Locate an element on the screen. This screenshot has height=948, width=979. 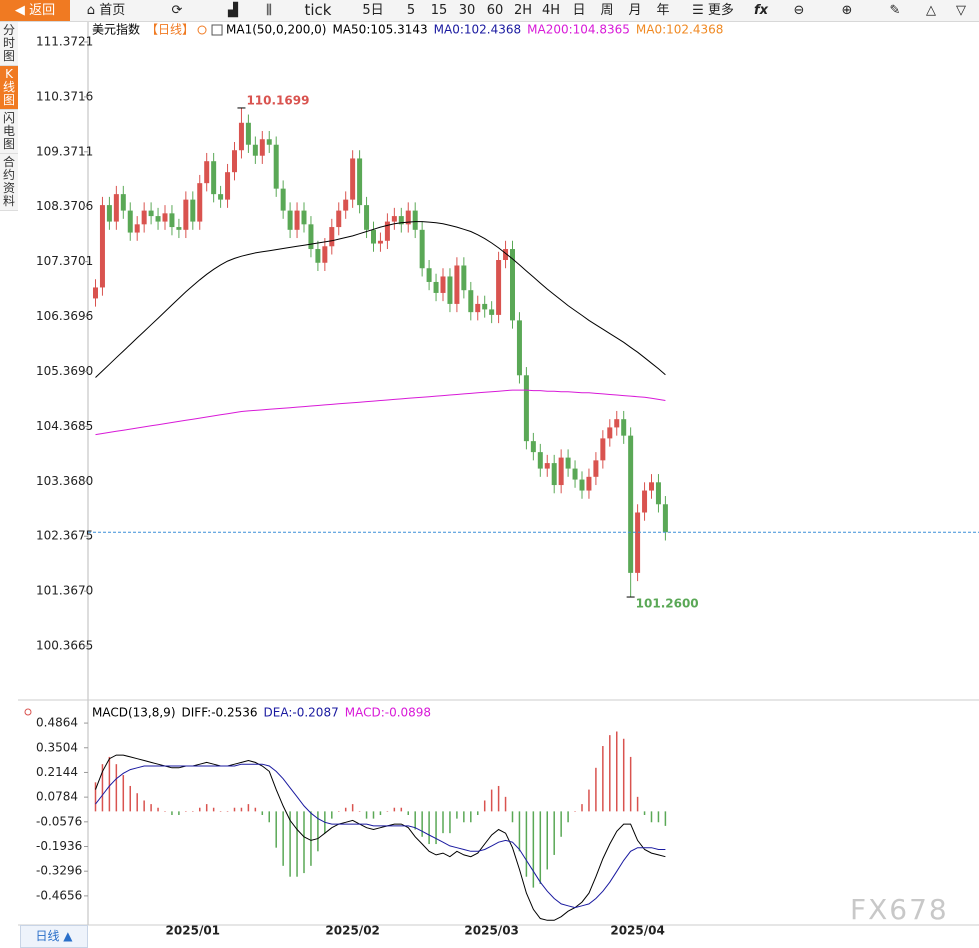
settings-icon is located at coordinates (28, 712).